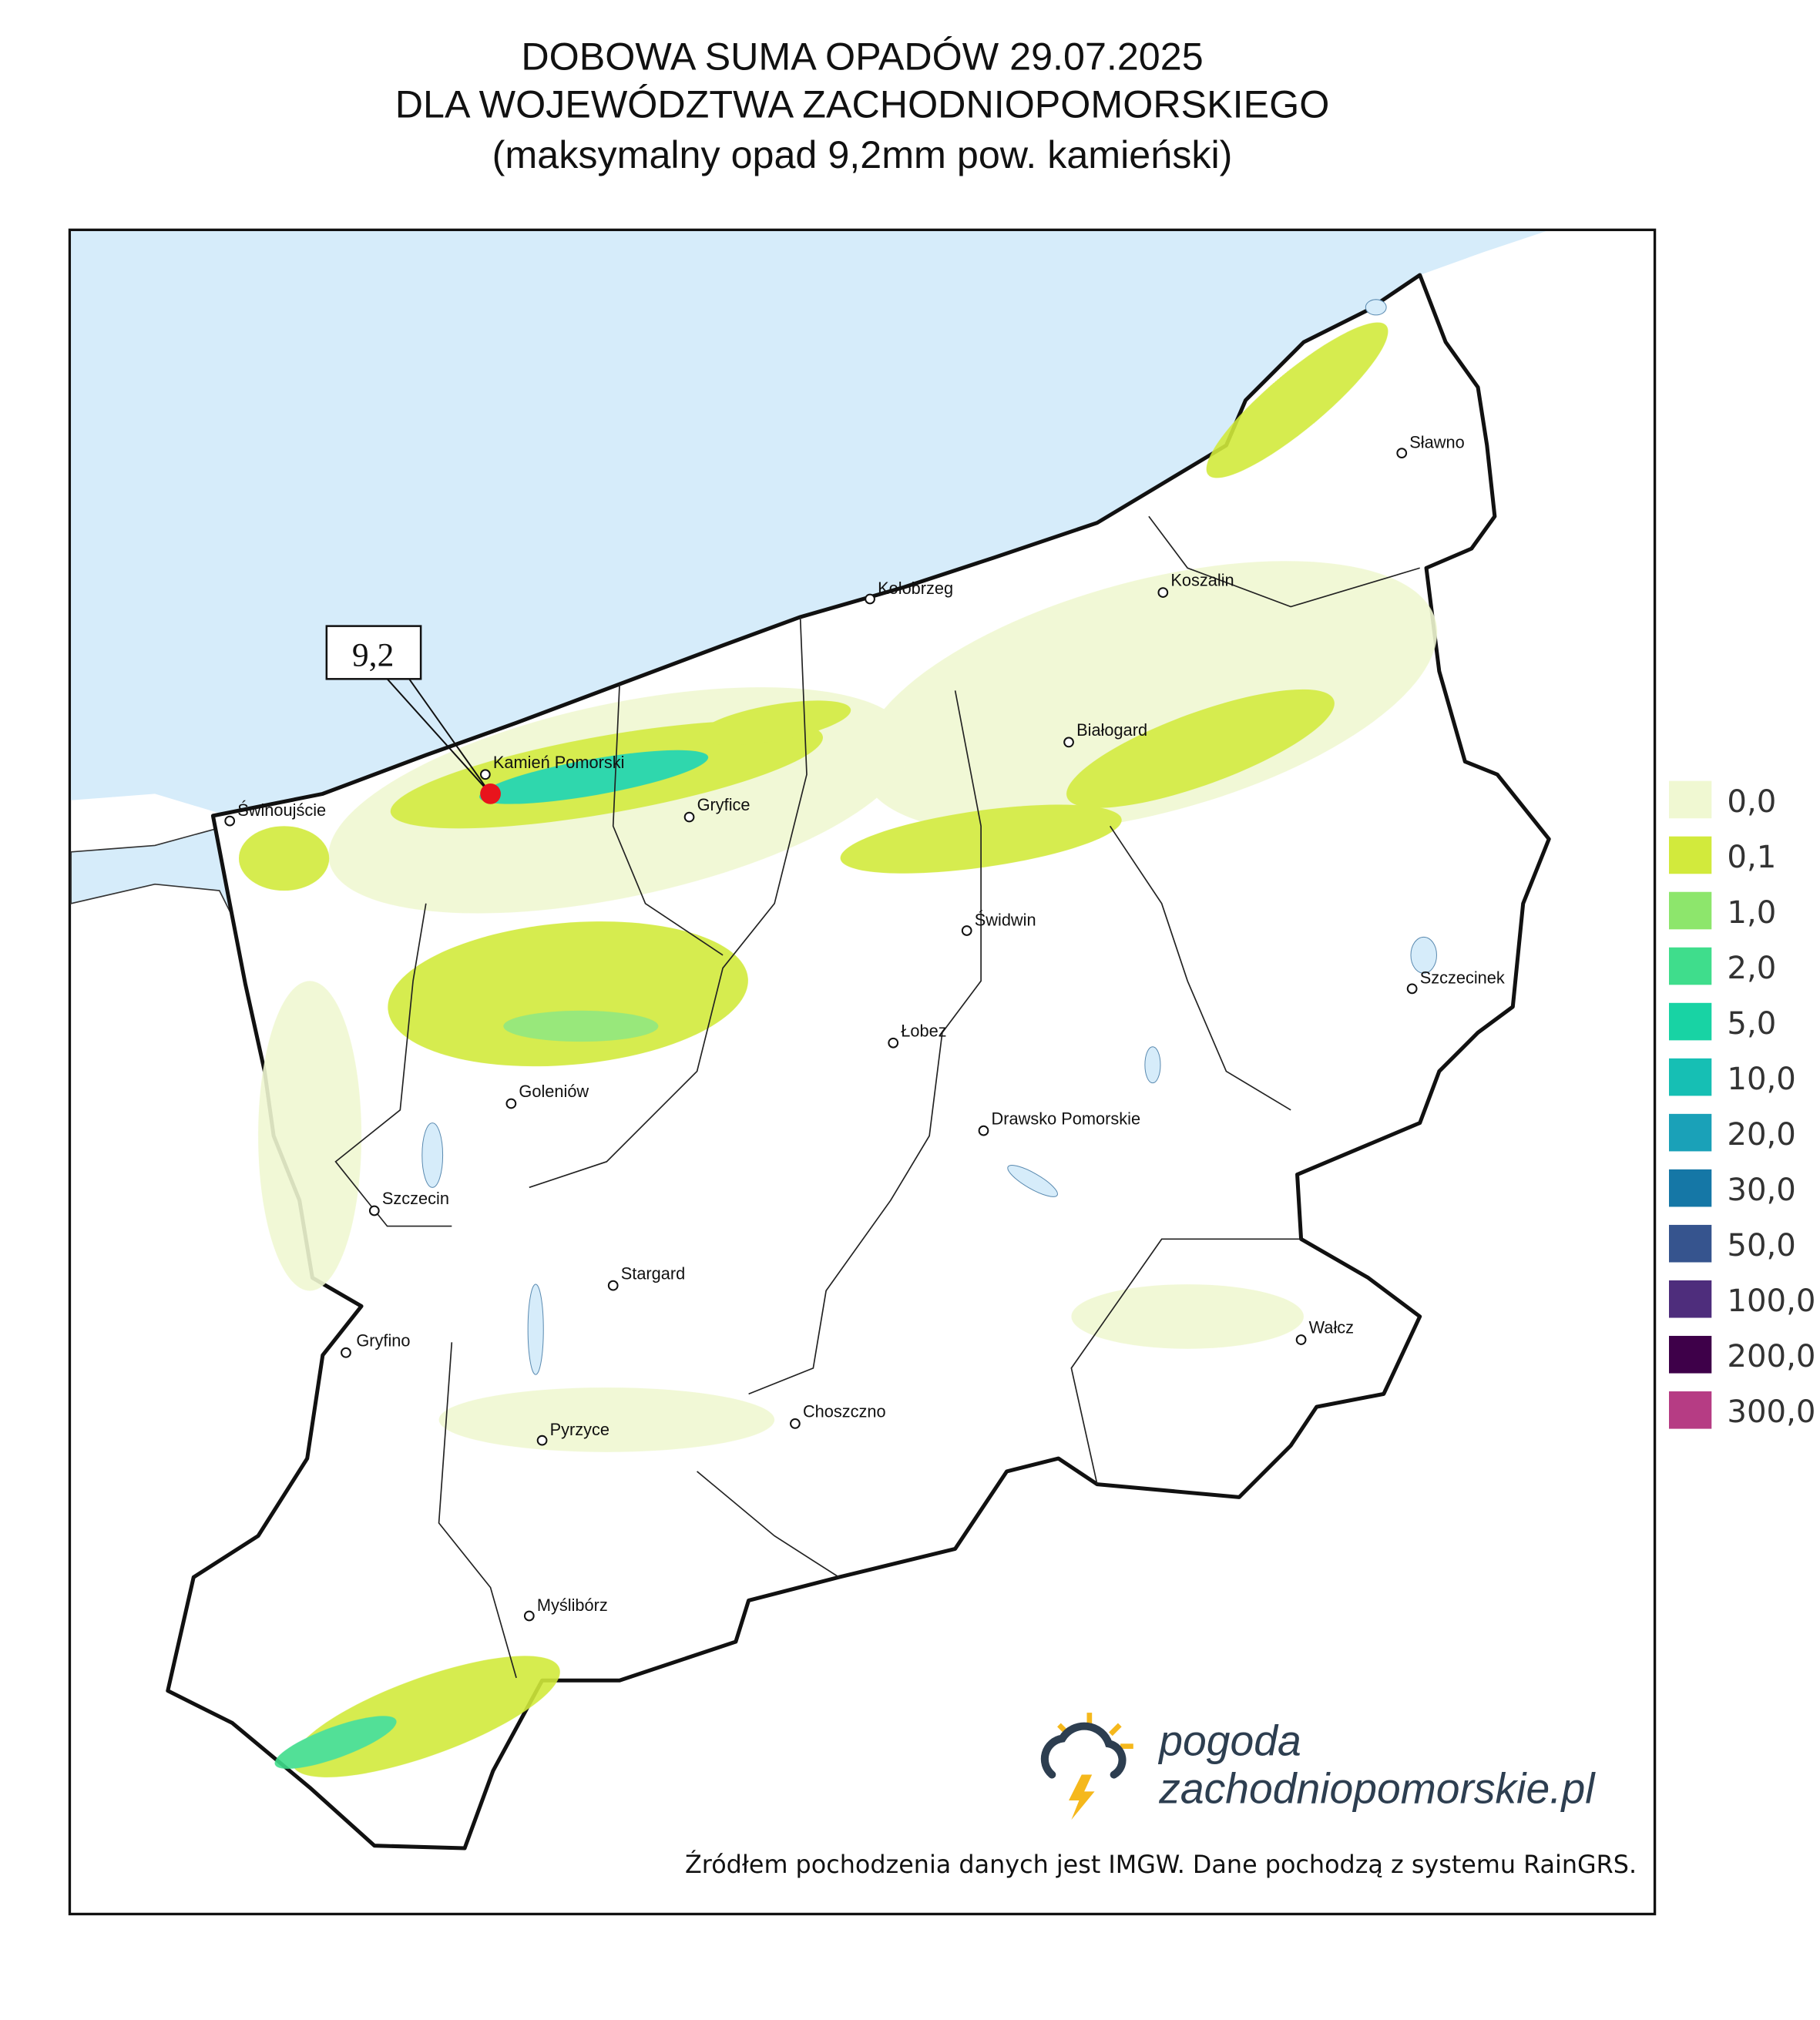  What do you see at coordinates (1332, 1327) in the screenshot?
I see `city-label: Wałcz` at bounding box center [1332, 1327].